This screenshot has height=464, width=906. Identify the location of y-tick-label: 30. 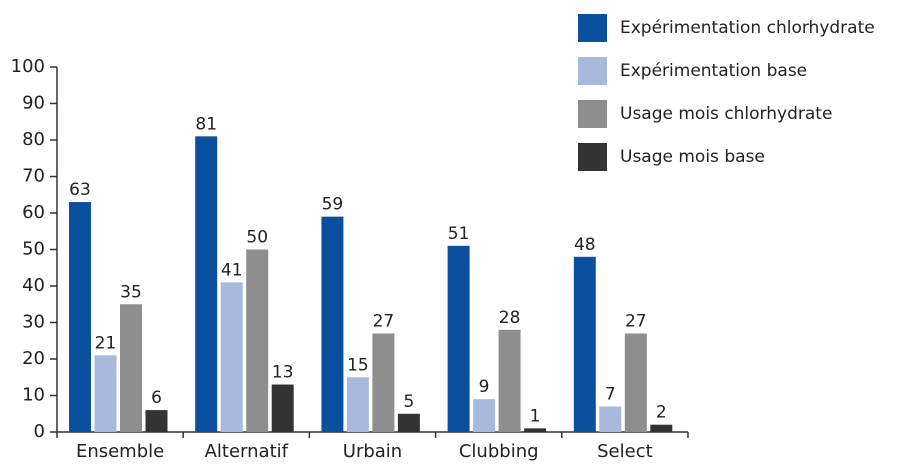
(33, 322).